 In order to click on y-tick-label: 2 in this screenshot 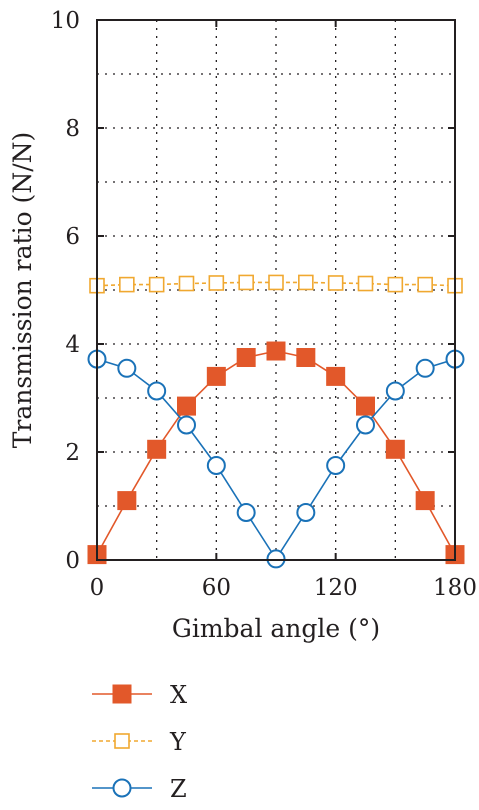, I will do `click(72, 453)`.